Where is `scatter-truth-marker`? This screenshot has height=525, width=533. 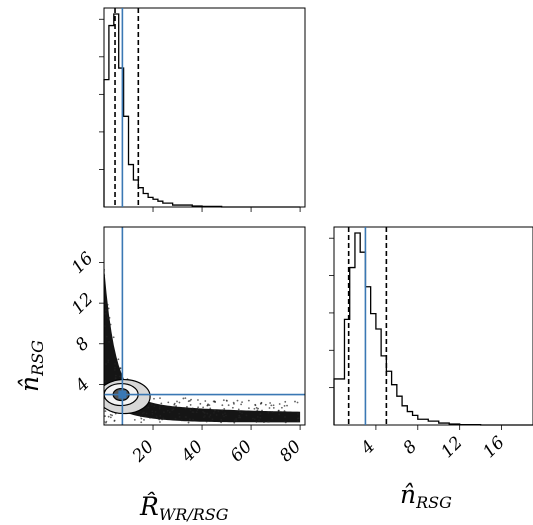 scatter-truth-marker is located at coordinates (122, 394).